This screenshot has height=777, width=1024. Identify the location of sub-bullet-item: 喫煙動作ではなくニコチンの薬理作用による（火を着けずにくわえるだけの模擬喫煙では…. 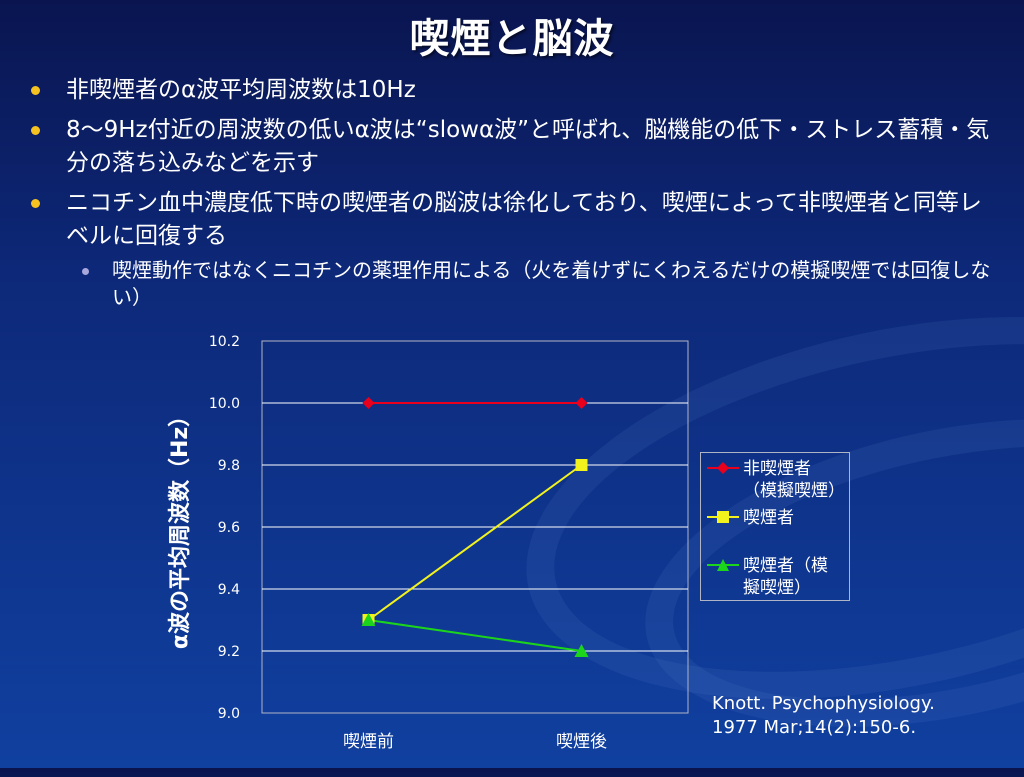
(515, 284).